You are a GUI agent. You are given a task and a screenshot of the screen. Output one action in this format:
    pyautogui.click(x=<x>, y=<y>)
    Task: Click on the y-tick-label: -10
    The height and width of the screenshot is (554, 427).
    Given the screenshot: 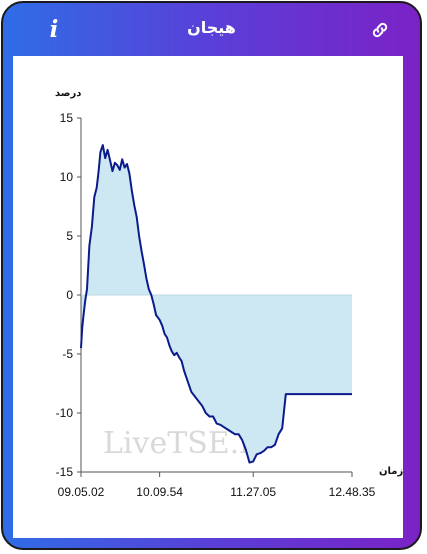 What is the action you would take?
    pyautogui.click(x=65, y=413)
    